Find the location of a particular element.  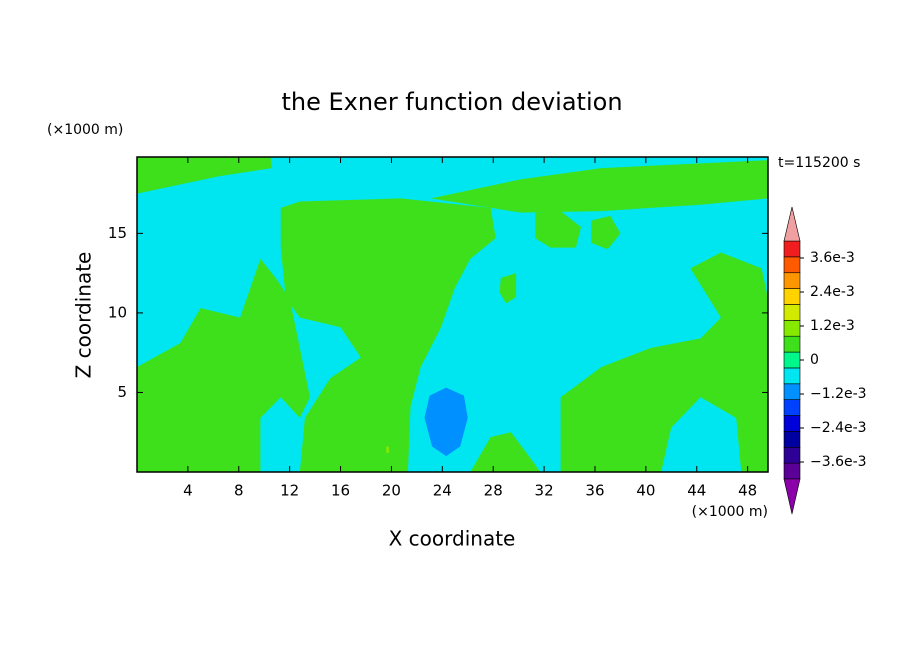

colorbar-tick-label: 2.4e-3 is located at coordinates (832, 292).